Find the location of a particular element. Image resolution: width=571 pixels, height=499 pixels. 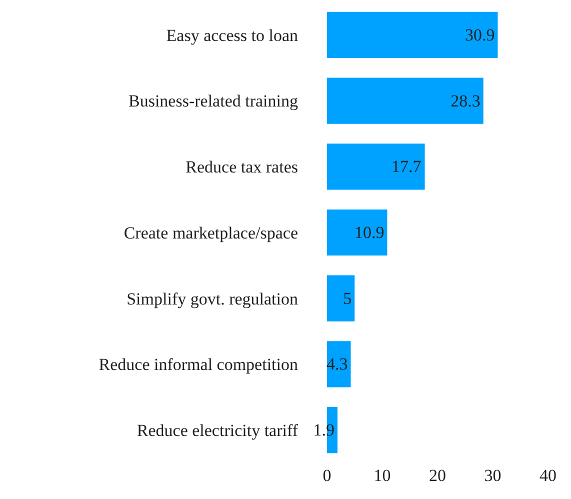

x-tick-label: 10 is located at coordinates (382, 475).